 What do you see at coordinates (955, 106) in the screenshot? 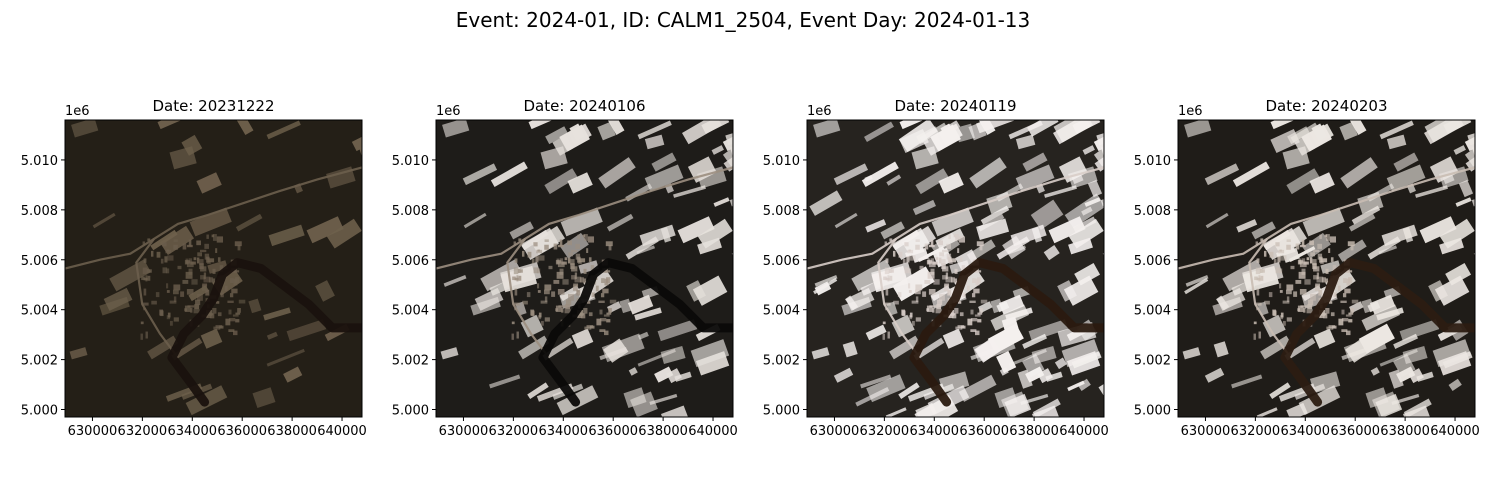
I see `panel-title: Date: 20240119` at bounding box center [955, 106].